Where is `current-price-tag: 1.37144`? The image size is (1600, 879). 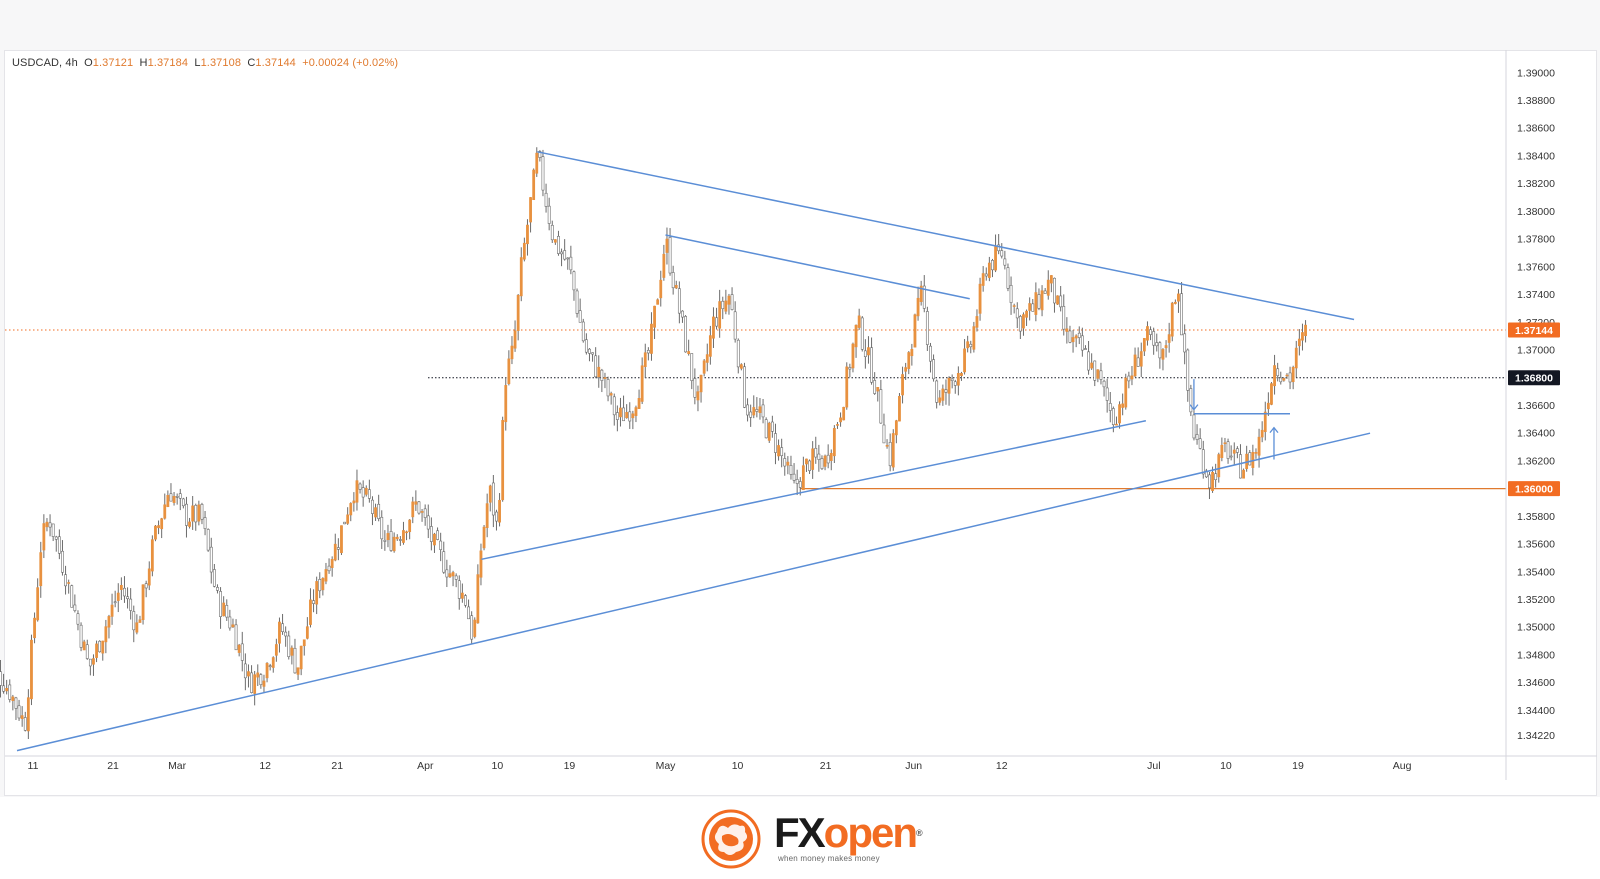 current-price-tag: 1.37144 is located at coordinates (1534, 330).